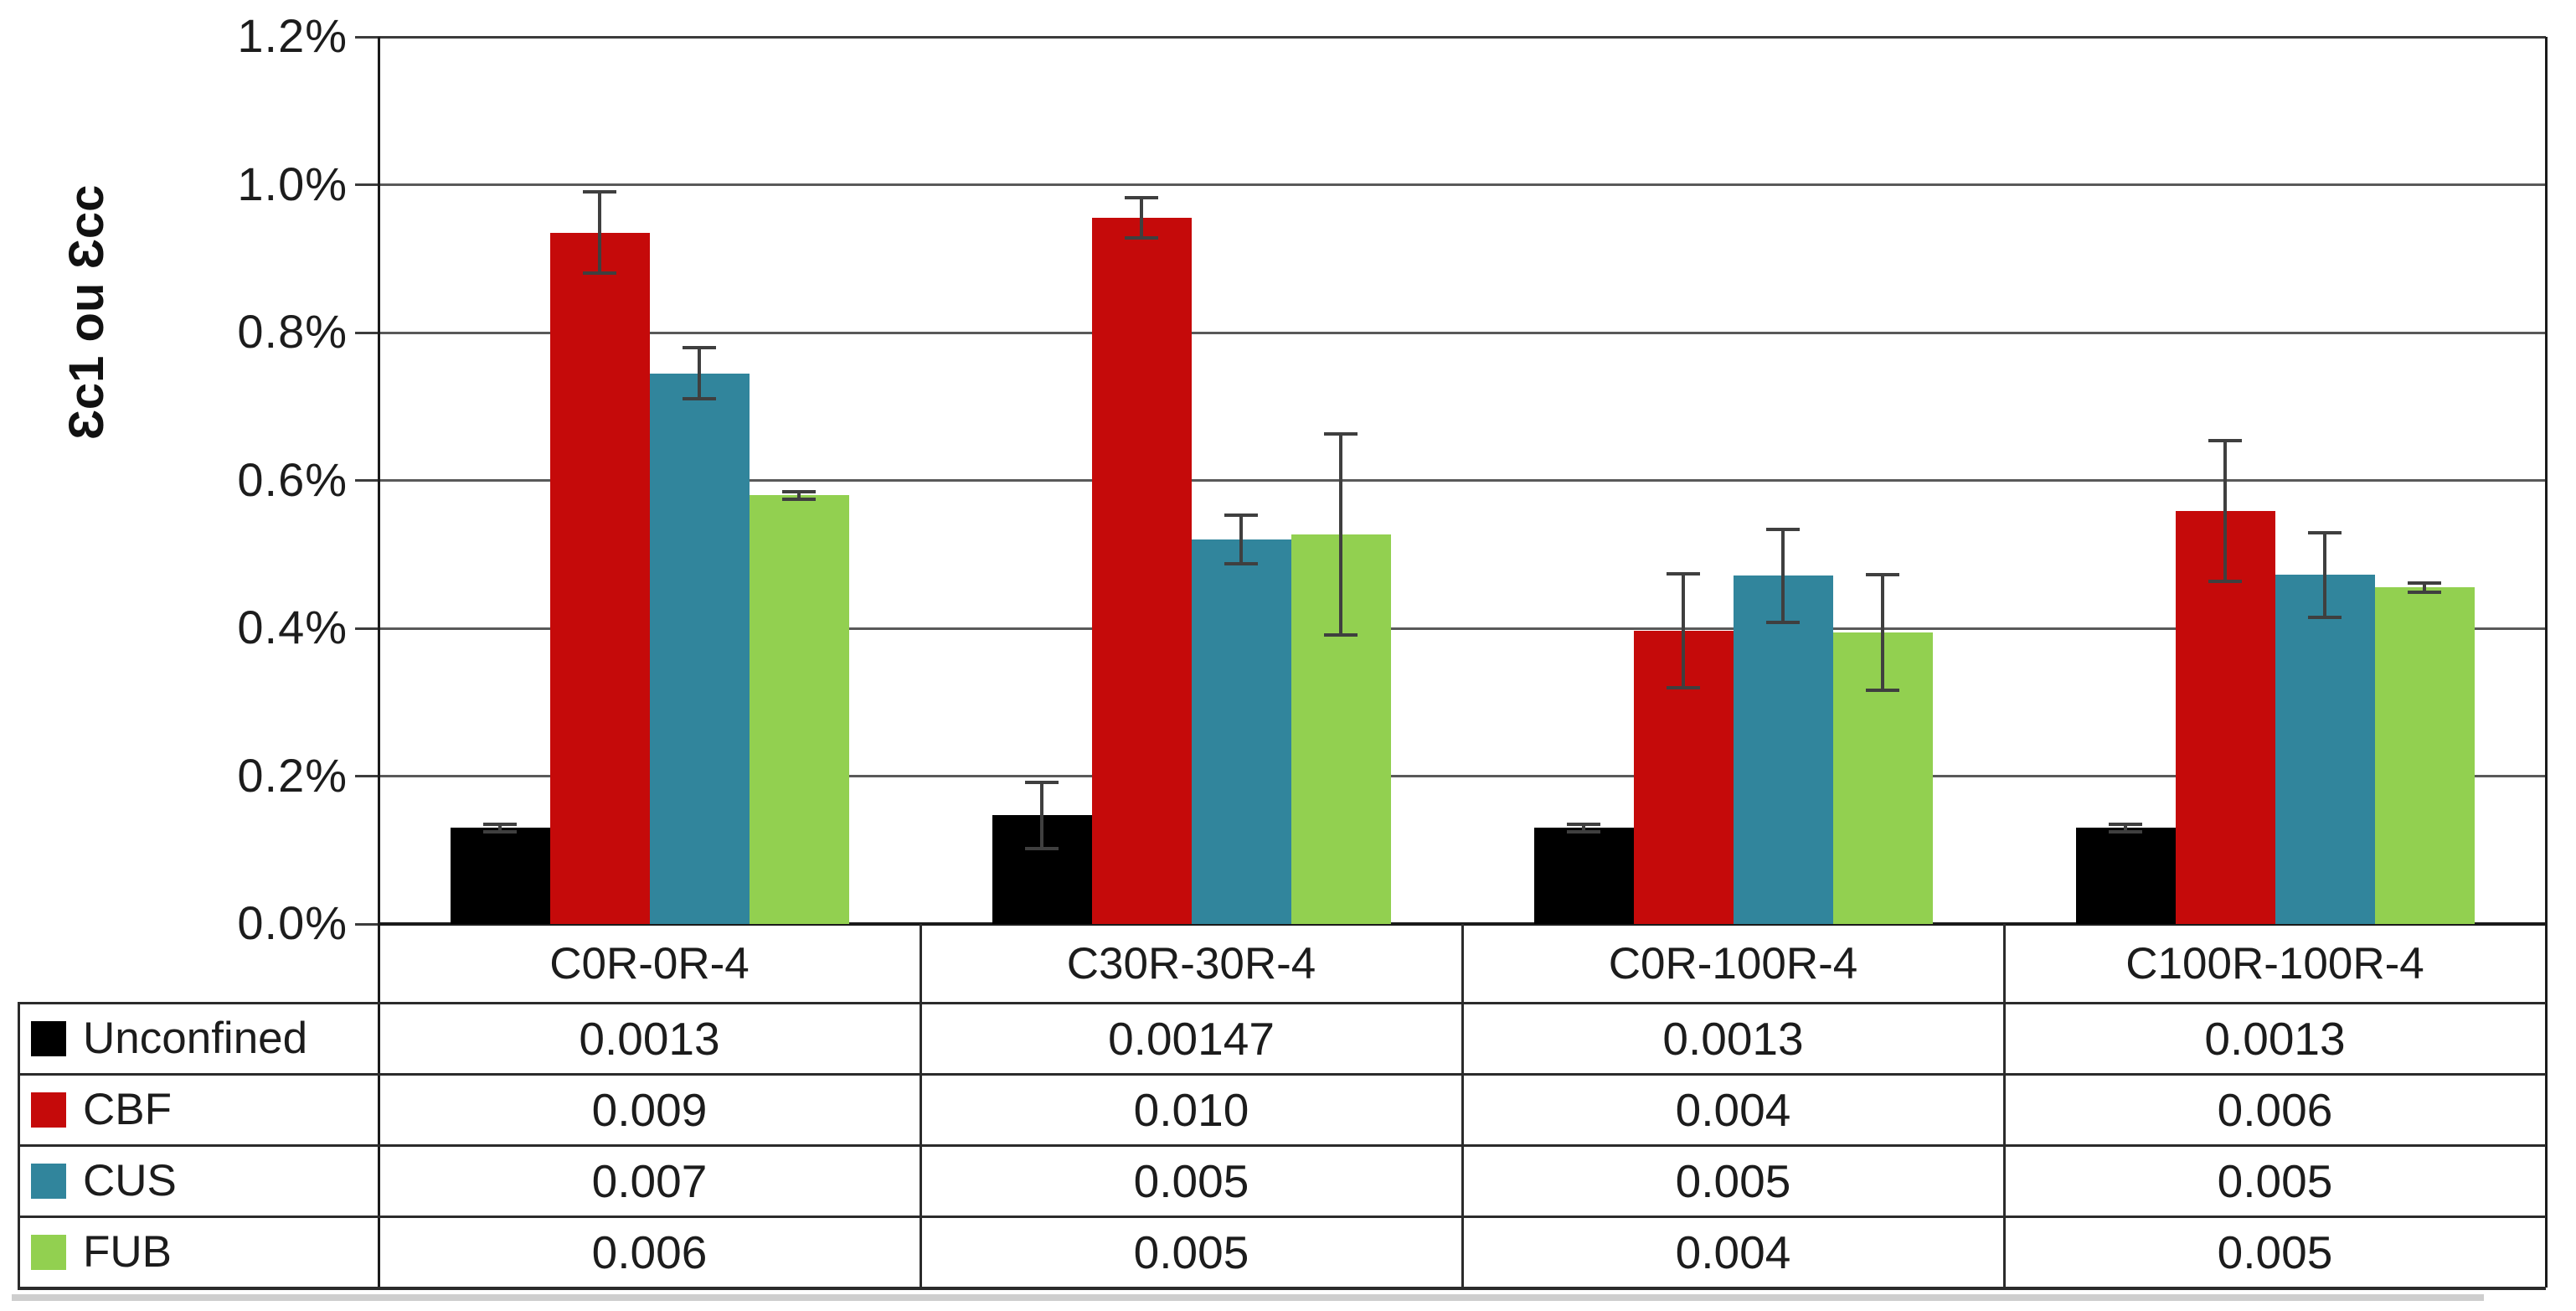 This screenshot has width=2576, height=1311. Describe the element at coordinates (1733, 963) in the screenshot. I see `category-header-cell: C0R-100R-4` at that location.